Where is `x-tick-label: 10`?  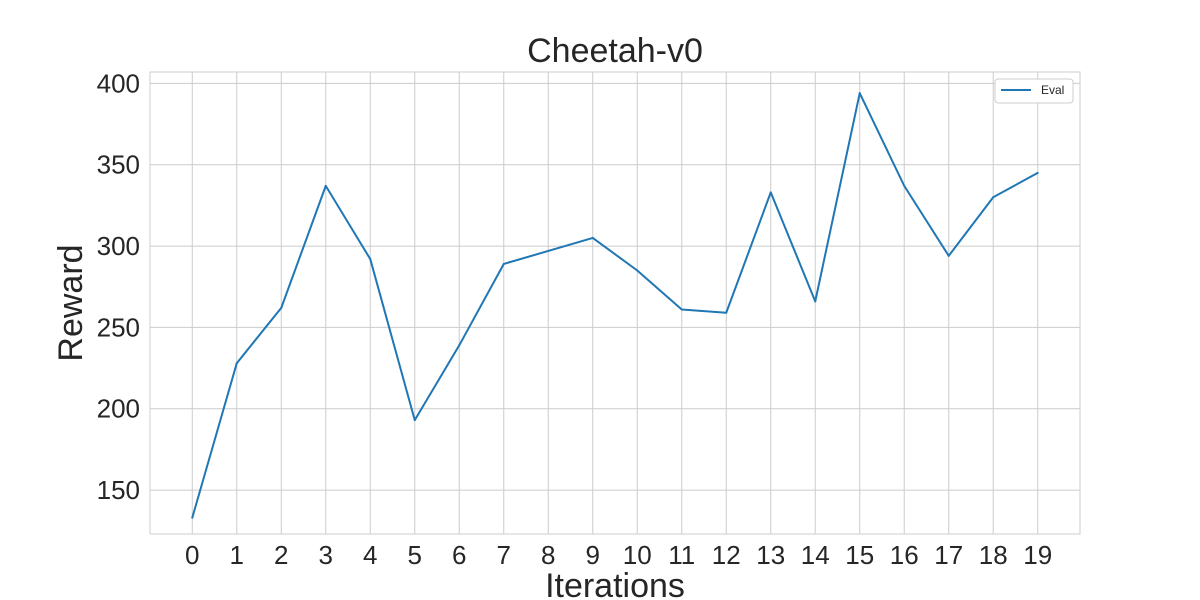
x-tick-label: 10 is located at coordinates (637, 555).